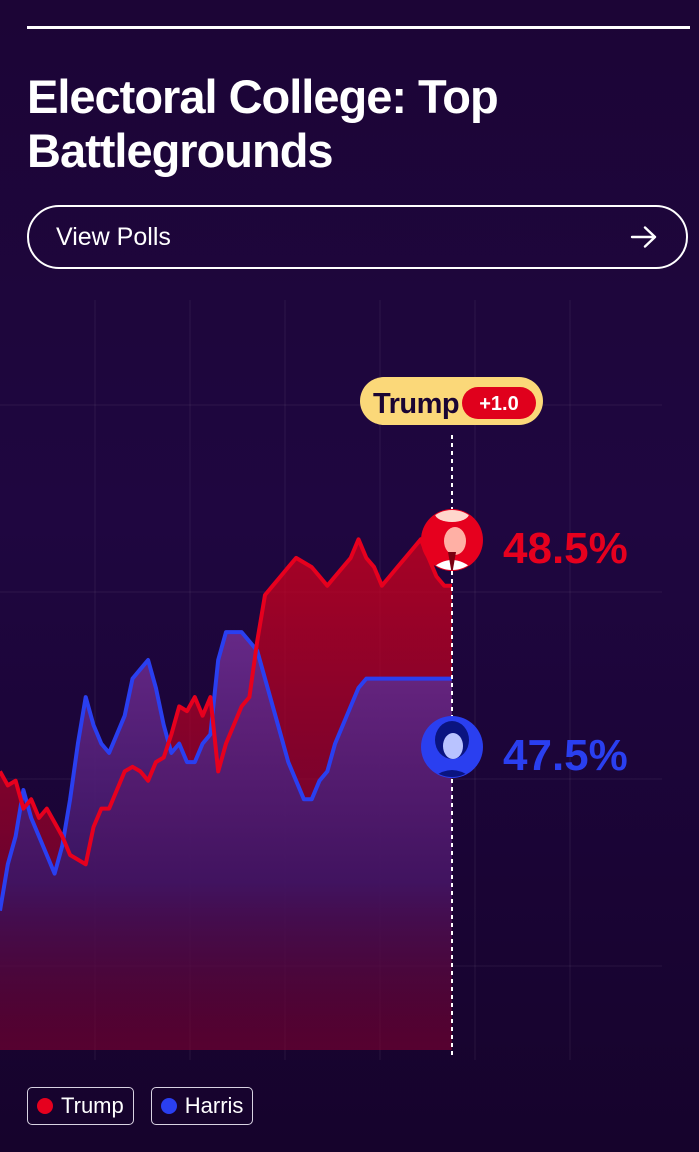 The image size is (699, 1152). Describe the element at coordinates (565, 548) in the screenshot. I see `trump-value-label: 48.5%` at that location.